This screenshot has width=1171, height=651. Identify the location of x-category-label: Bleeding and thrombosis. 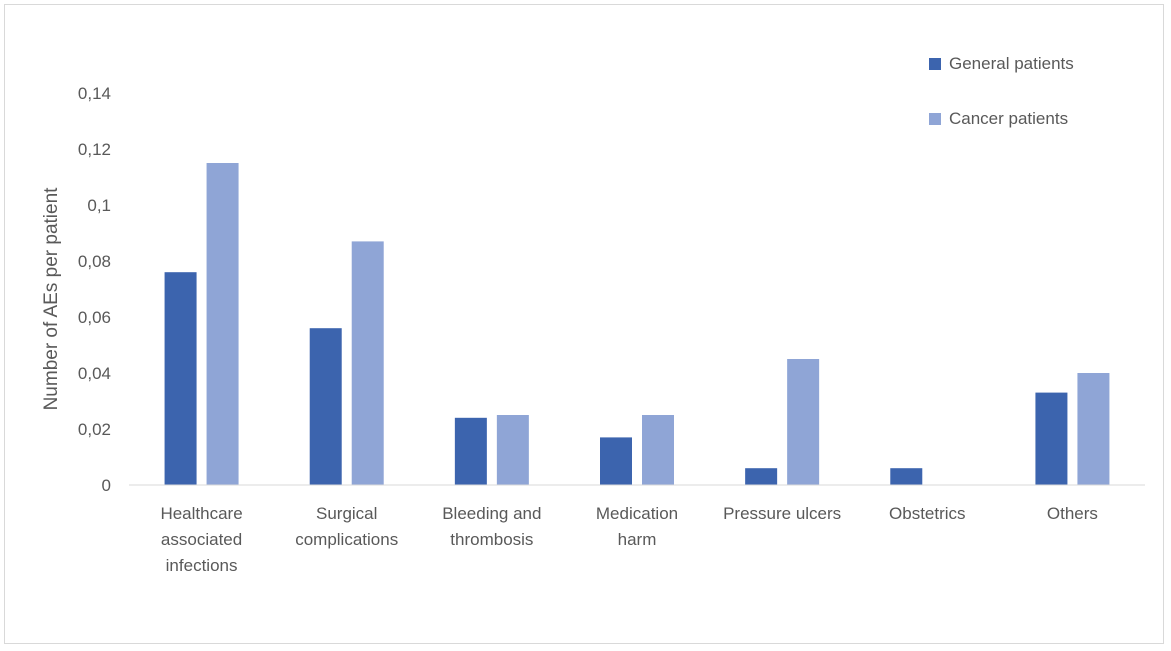
(491, 526).